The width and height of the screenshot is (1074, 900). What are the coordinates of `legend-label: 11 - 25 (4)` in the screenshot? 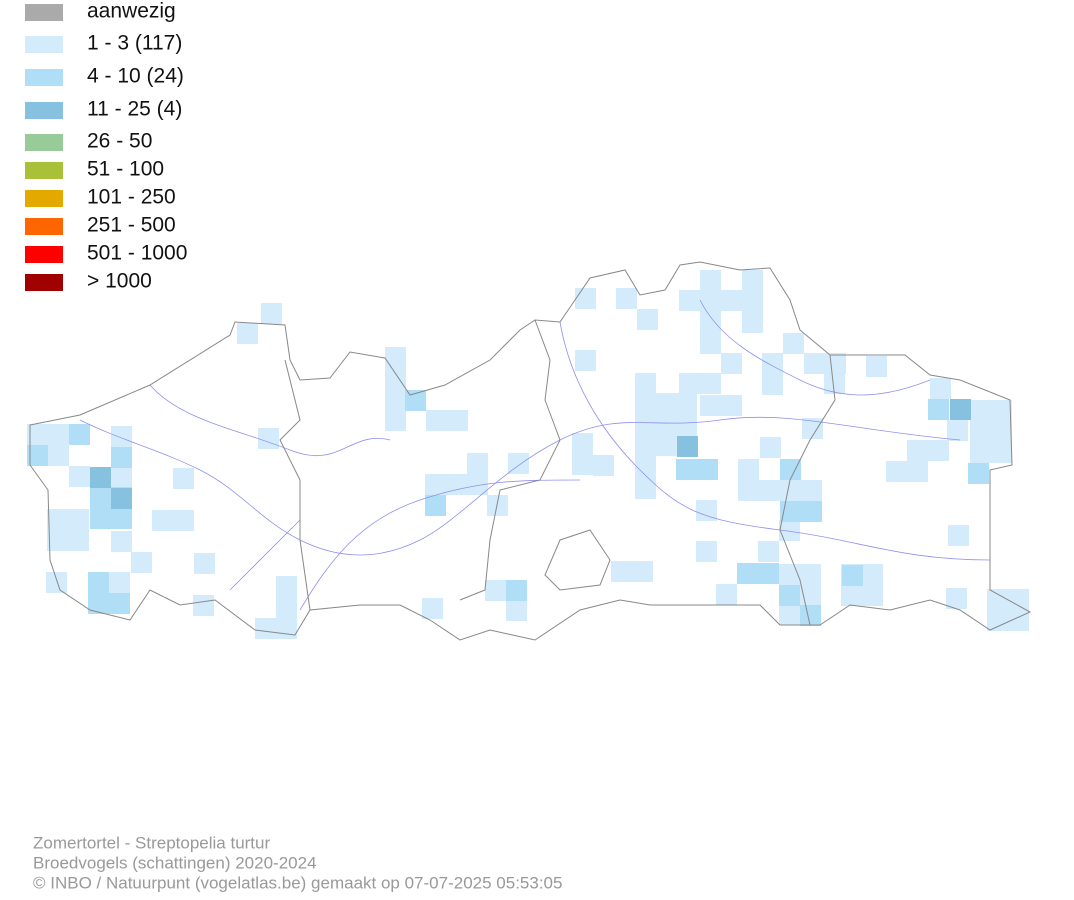 It's located at (134, 109).